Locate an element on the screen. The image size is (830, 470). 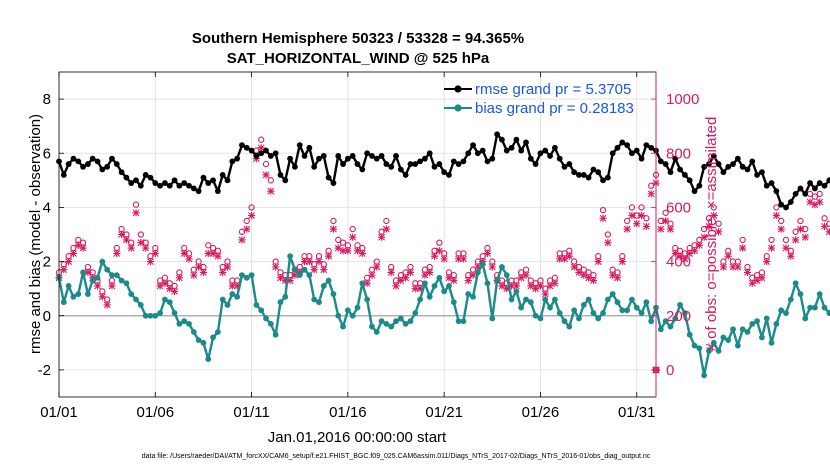
right-y-axis-label: # of obs: o=possible; ×=assimilated is located at coordinates (711, 234).